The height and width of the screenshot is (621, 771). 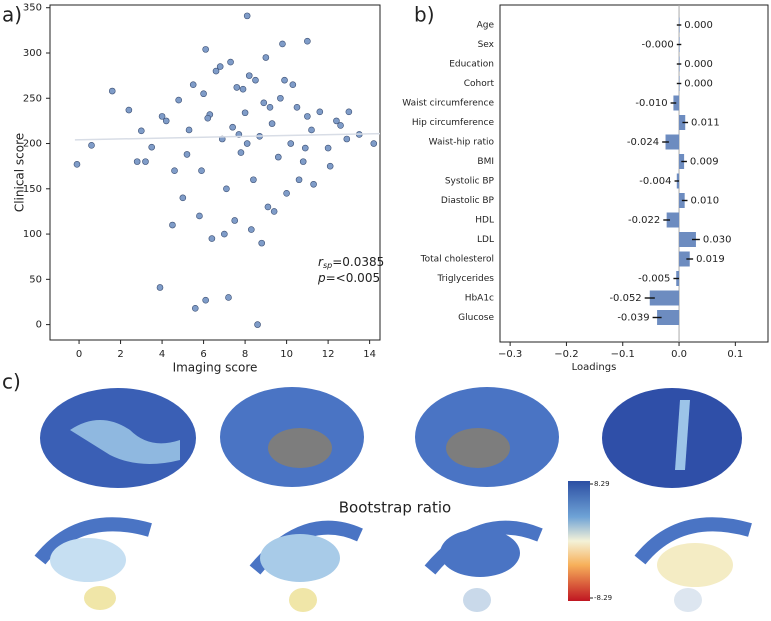 What do you see at coordinates (625, 298) in the screenshot?
I see `value-label: -0.052` at bounding box center [625, 298].